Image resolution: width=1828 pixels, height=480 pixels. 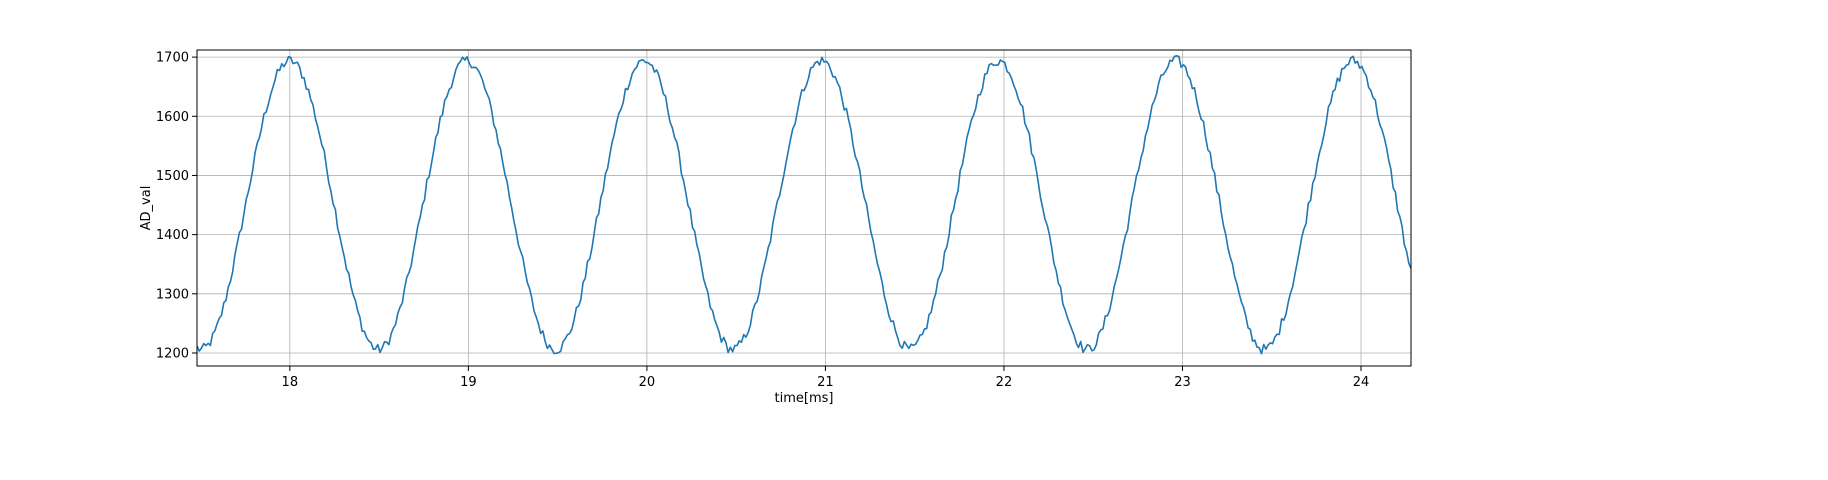 What do you see at coordinates (172, 117) in the screenshot?
I see `y-tick-label: 1600` at bounding box center [172, 117].